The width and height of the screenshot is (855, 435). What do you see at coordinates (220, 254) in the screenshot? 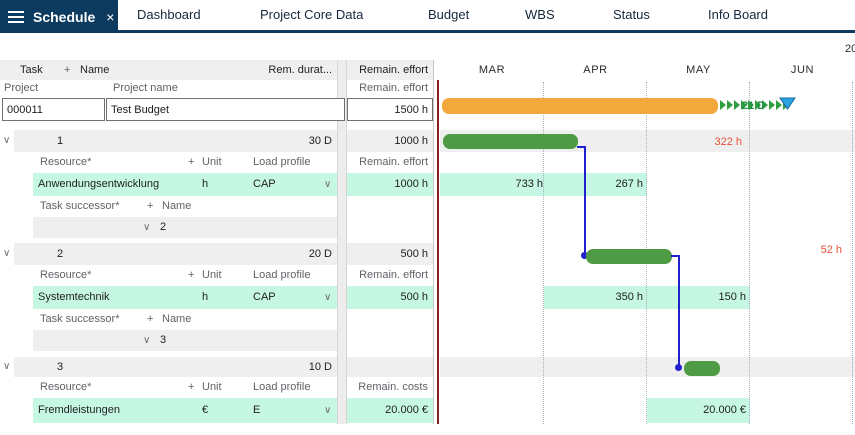
I see `task-row-2: ∨ 2 20 D 500 h` at bounding box center [220, 254].